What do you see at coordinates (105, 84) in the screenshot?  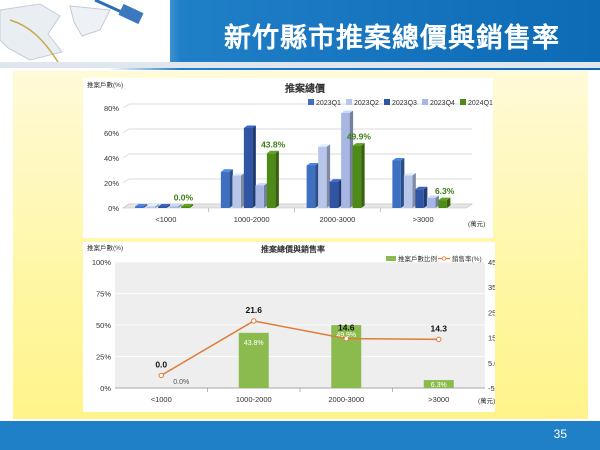 I see `chart-total-price-ylabel: 推案戶數(%)` at bounding box center [105, 84].